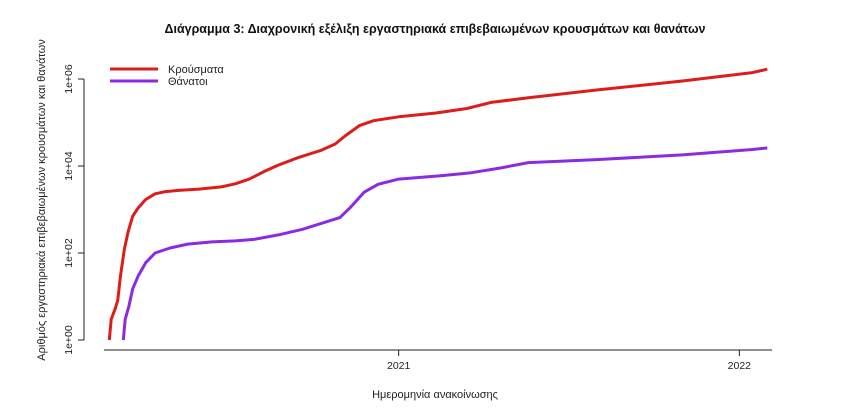  Describe the element at coordinates (69, 79) in the screenshot. I see `y-tick-label-3: 1e+06` at that location.